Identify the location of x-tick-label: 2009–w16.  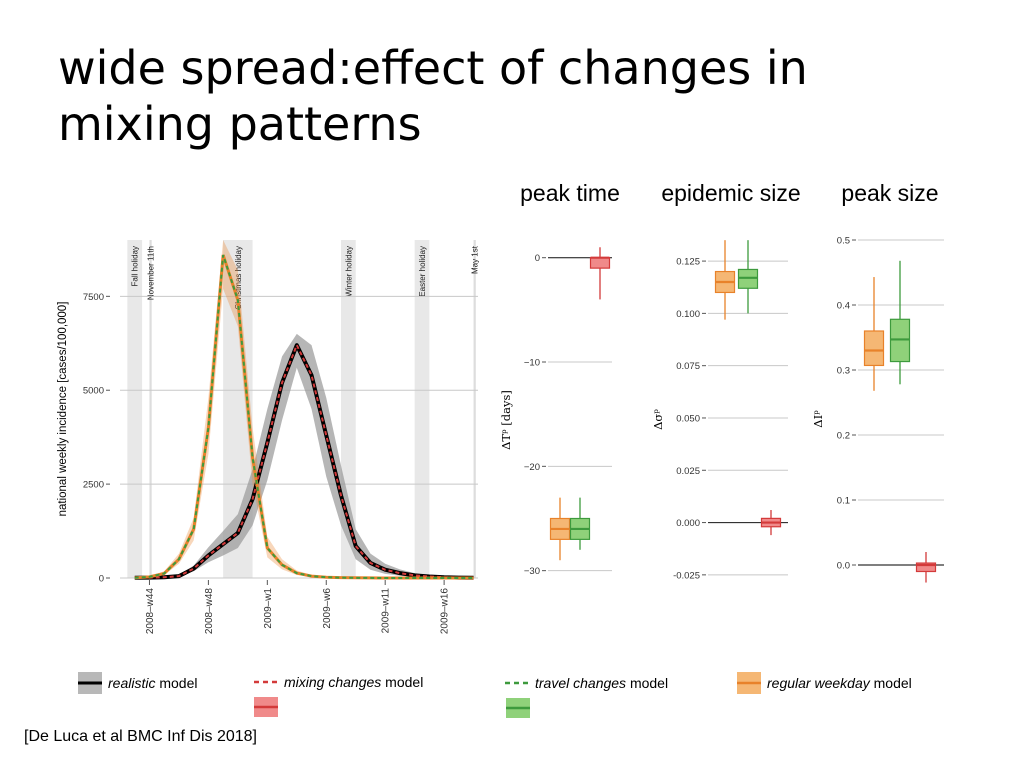
(445, 611).